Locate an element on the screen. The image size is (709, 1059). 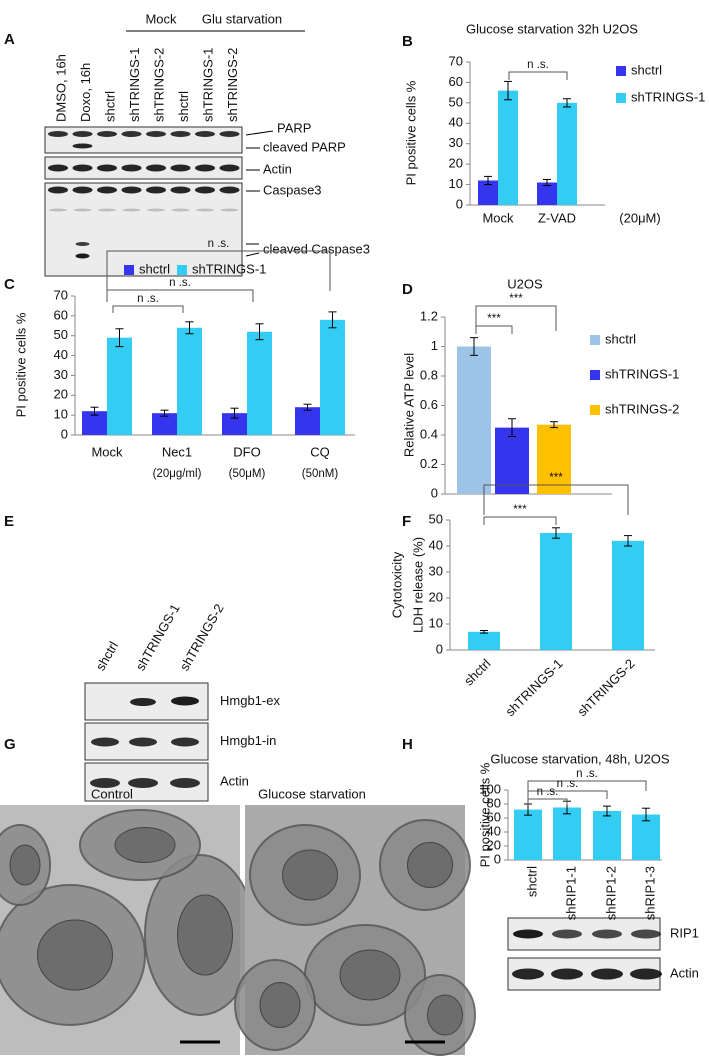
micrograph-label: Glucose starvation is located at coordinates (312, 793).